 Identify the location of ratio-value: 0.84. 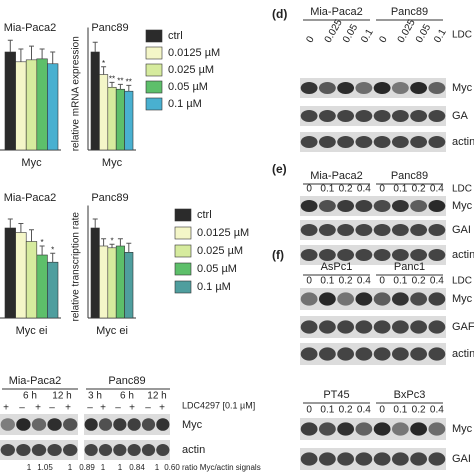
(137, 467).